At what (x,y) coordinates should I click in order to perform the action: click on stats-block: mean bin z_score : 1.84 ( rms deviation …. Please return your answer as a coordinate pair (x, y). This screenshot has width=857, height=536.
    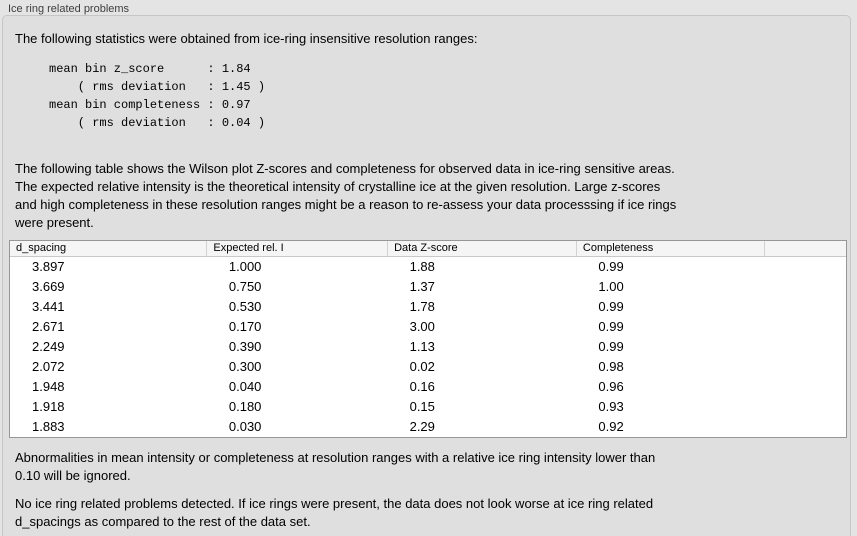
    Looking at the image, I should click on (157, 96).